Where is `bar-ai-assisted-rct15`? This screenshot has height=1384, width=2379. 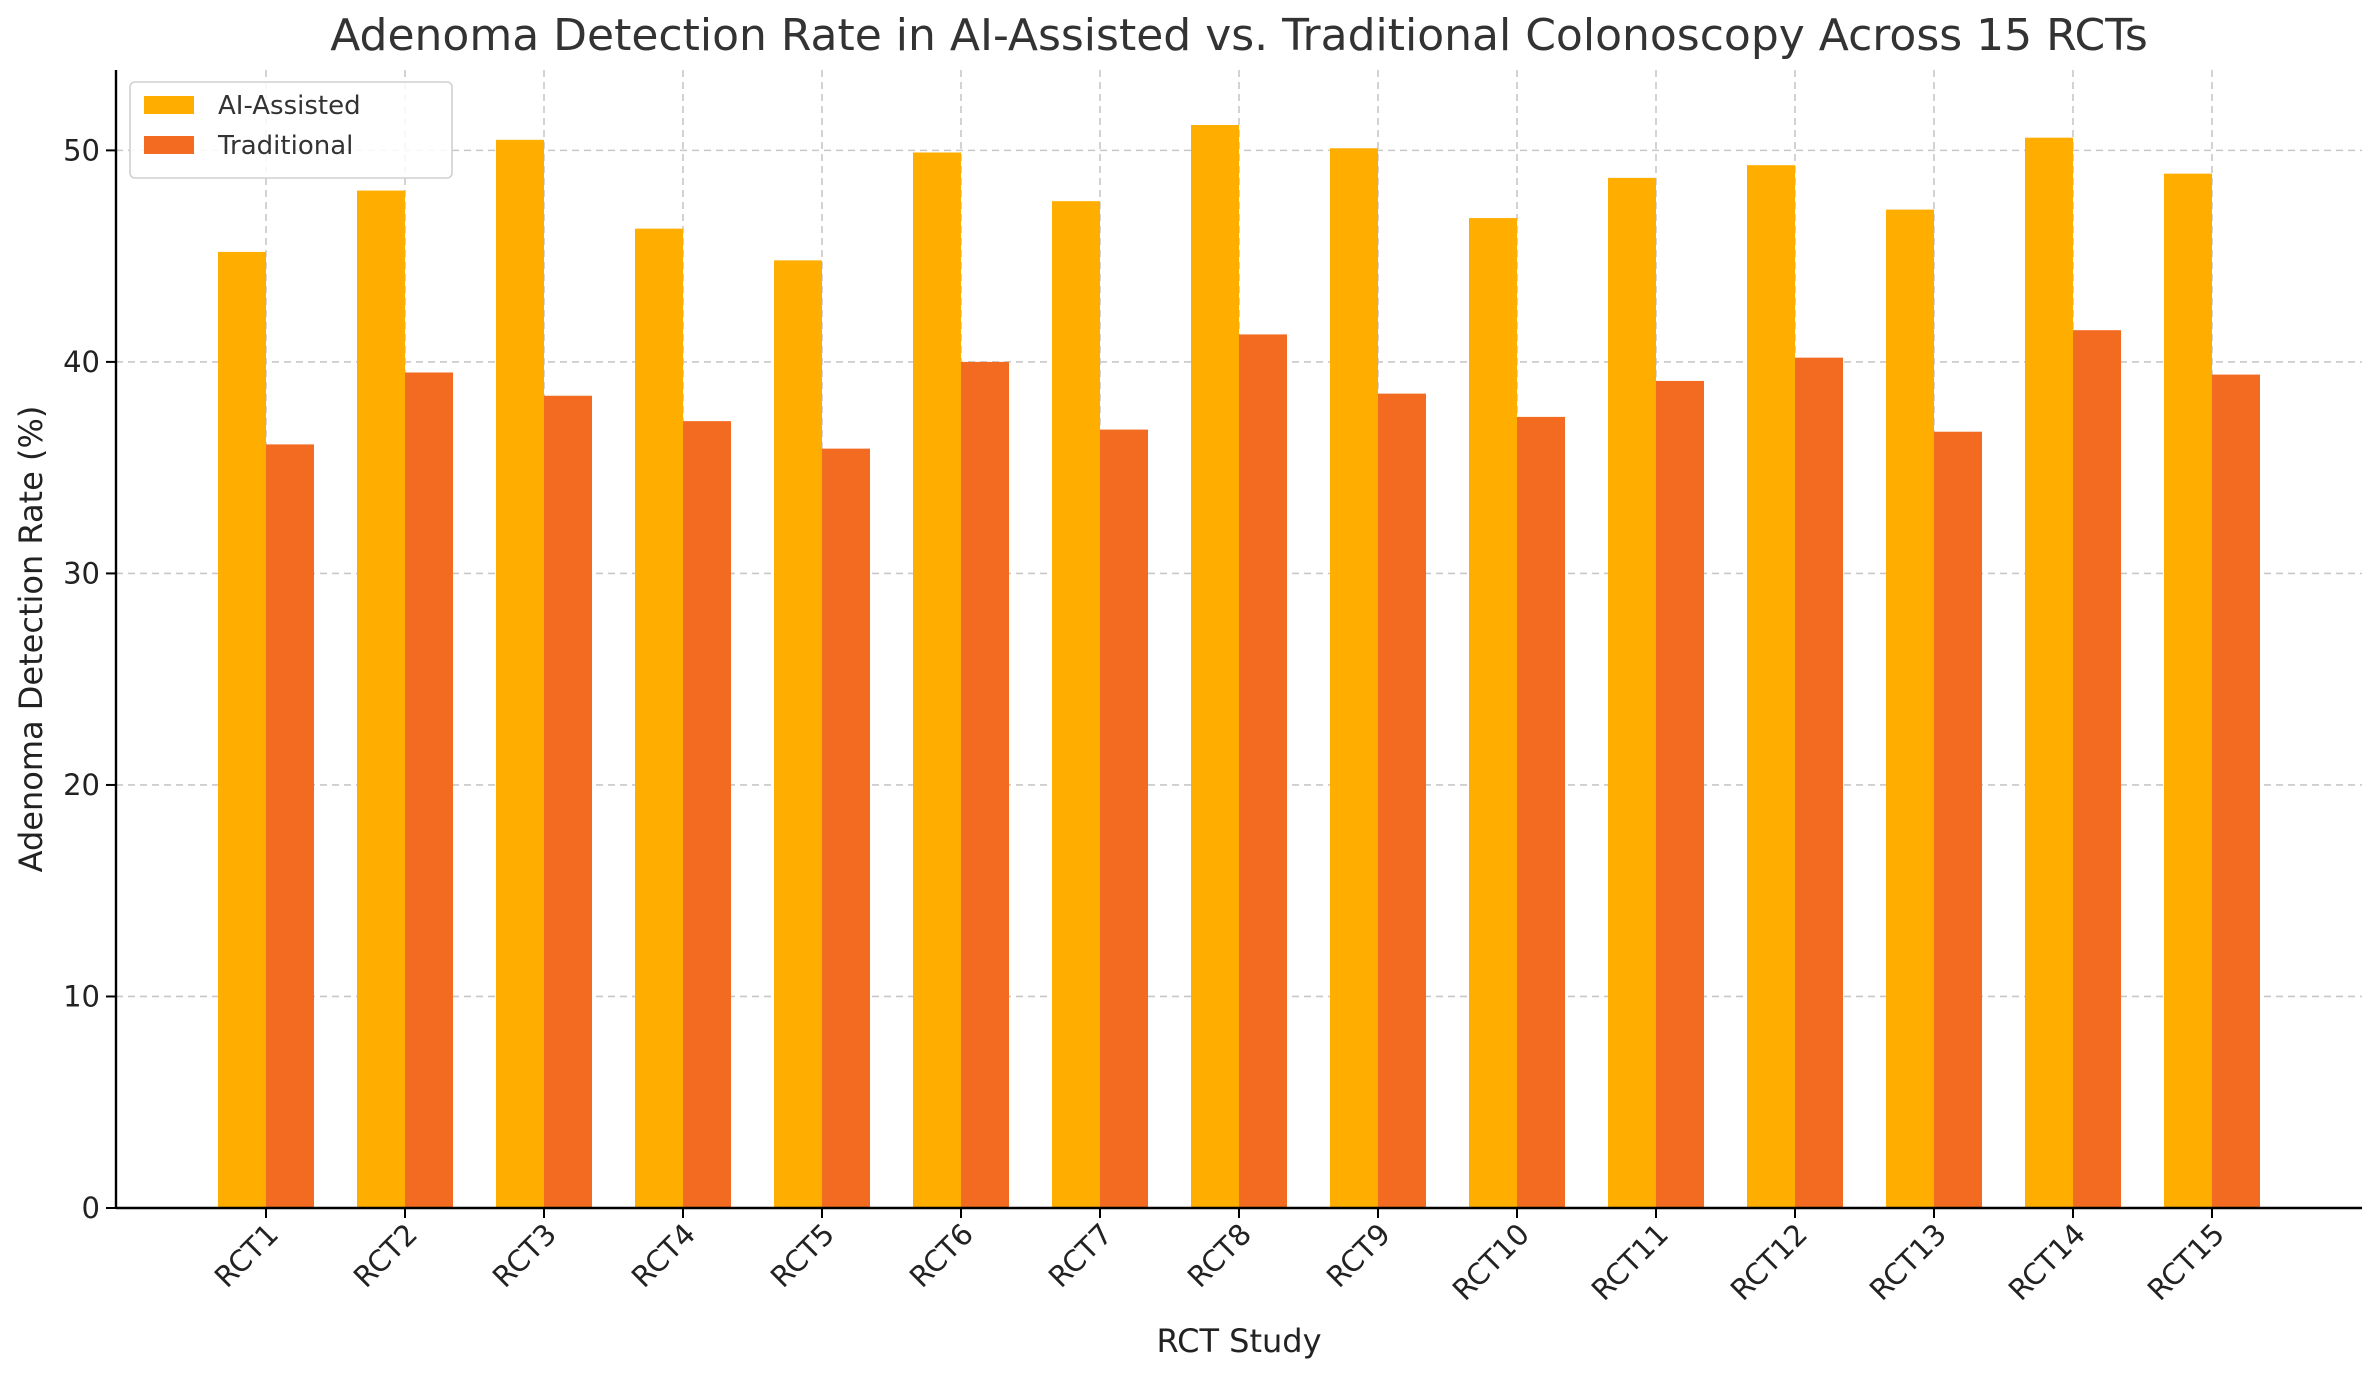
bar-ai-assisted-rct15 is located at coordinates (2188, 690).